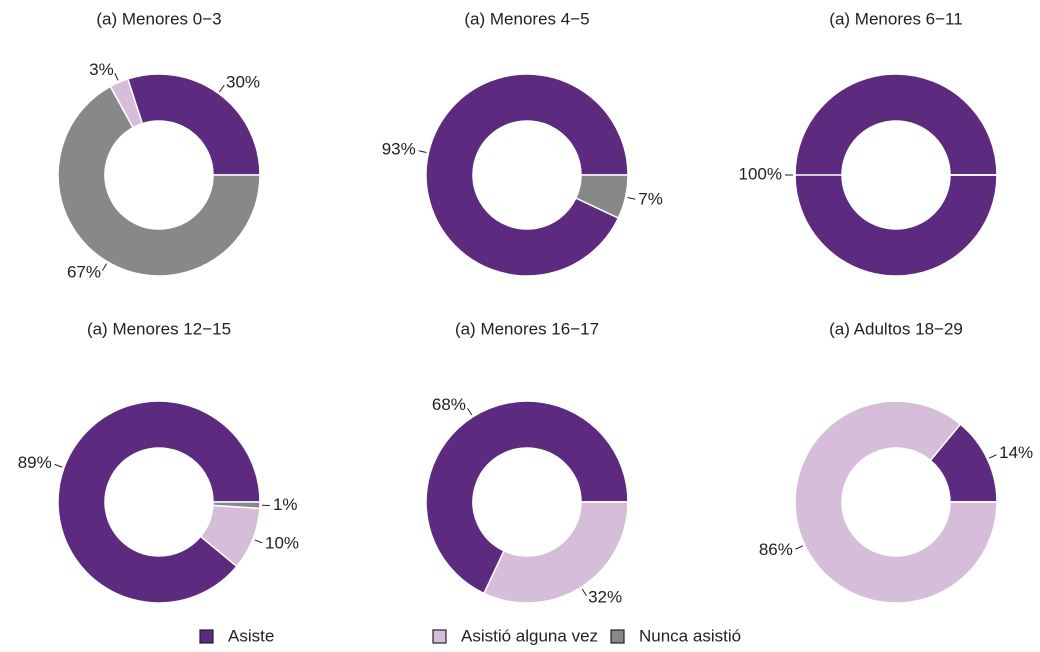 Image resolution: width=1040 pixels, height=652 pixels. What do you see at coordinates (776, 549) in the screenshot?
I see `value-label: 86%` at bounding box center [776, 549].